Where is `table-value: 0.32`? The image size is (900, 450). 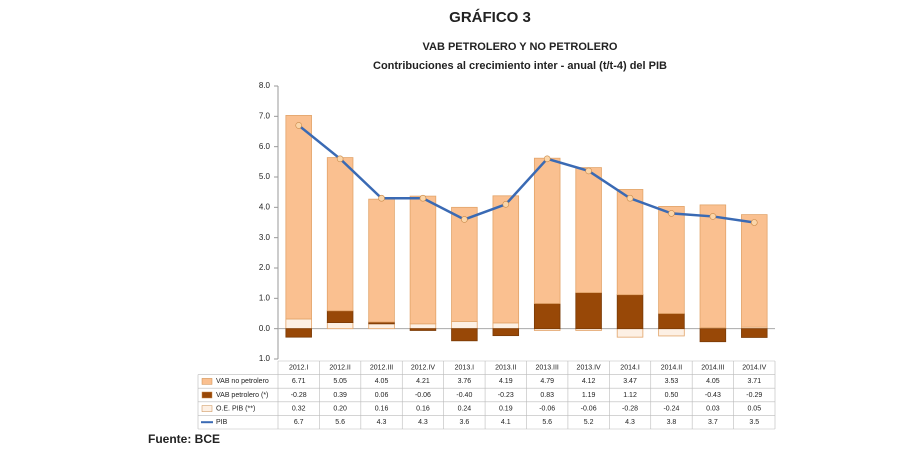
table-value: 0.32 is located at coordinates (299, 408).